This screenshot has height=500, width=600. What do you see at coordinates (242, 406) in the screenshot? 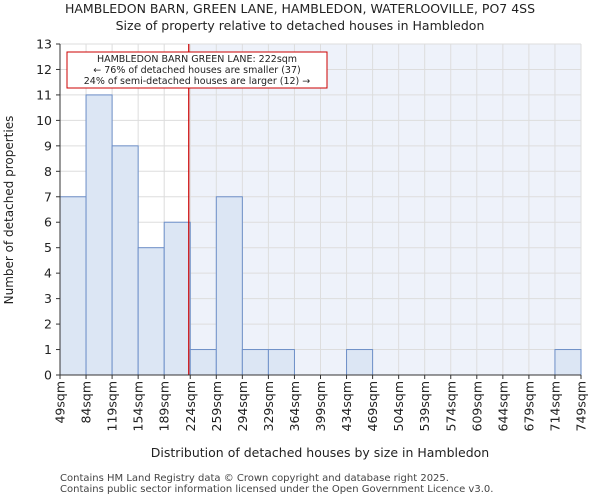
I see `x-tick-label: 294sqm` at bounding box center [242, 406].